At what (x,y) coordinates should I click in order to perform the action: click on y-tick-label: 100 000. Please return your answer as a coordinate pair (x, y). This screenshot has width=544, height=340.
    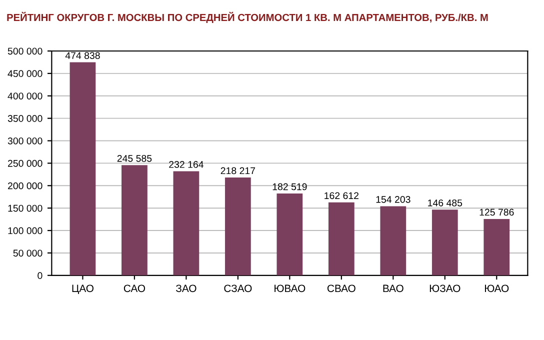
    Looking at the image, I should click on (25, 230).